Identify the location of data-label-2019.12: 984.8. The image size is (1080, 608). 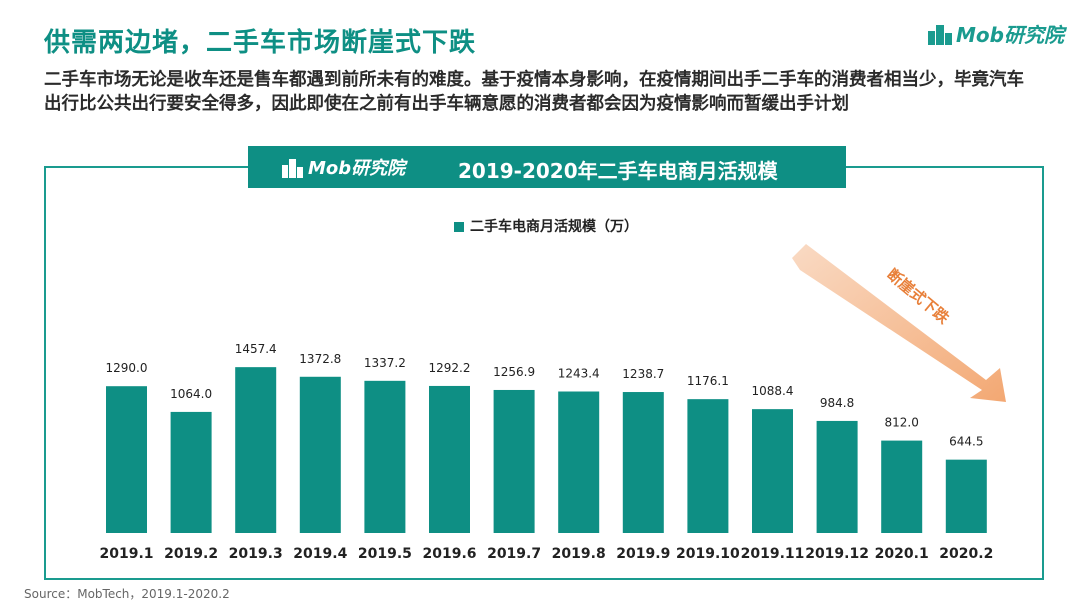
(837, 403).